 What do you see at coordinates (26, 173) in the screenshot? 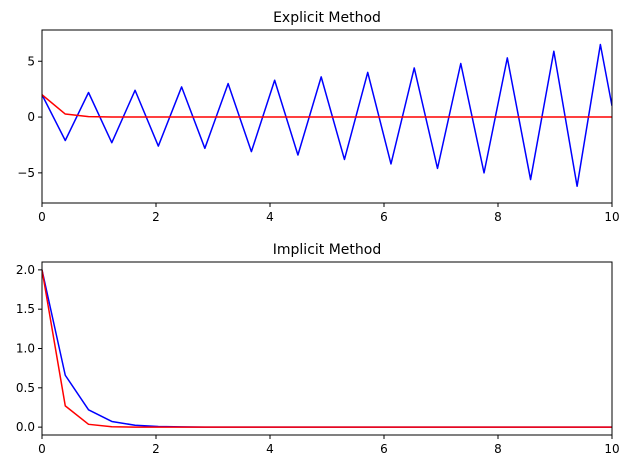
I see `explicit-y-tick-label: −5` at bounding box center [26, 173].